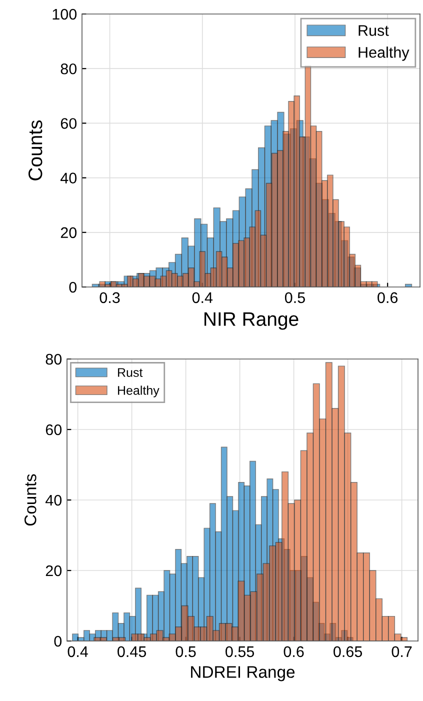 The height and width of the screenshot is (701, 423). What do you see at coordinates (251, 321) in the screenshot?
I see `x-axis-title: NIR Range` at bounding box center [251, 321].